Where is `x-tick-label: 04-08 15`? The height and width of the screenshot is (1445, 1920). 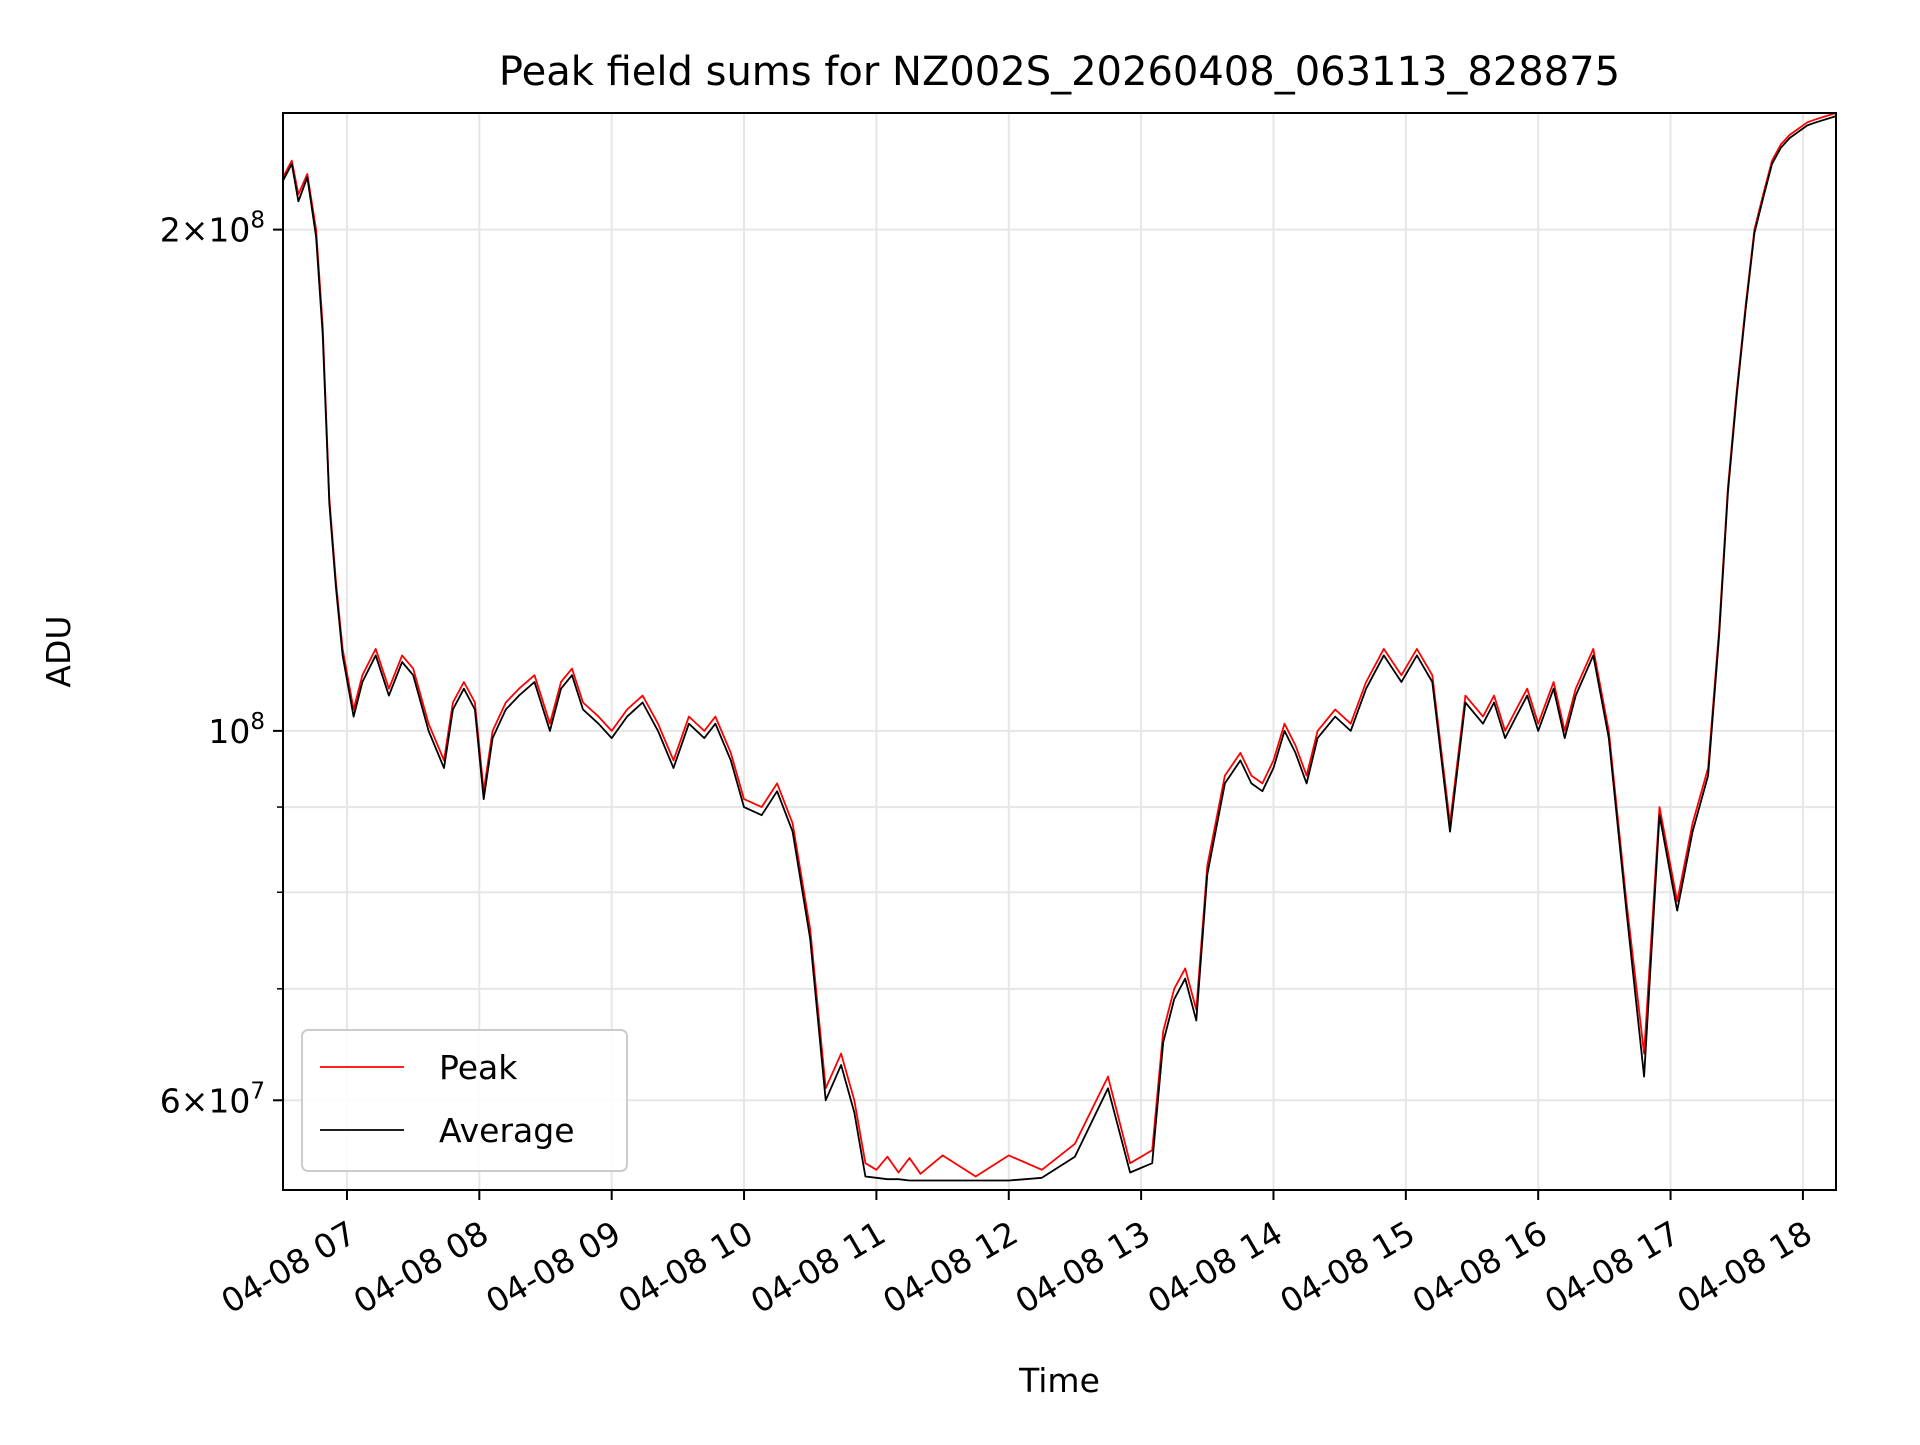 x-tick-label: 04-08 15 is located at coordinates (1347, 1267).